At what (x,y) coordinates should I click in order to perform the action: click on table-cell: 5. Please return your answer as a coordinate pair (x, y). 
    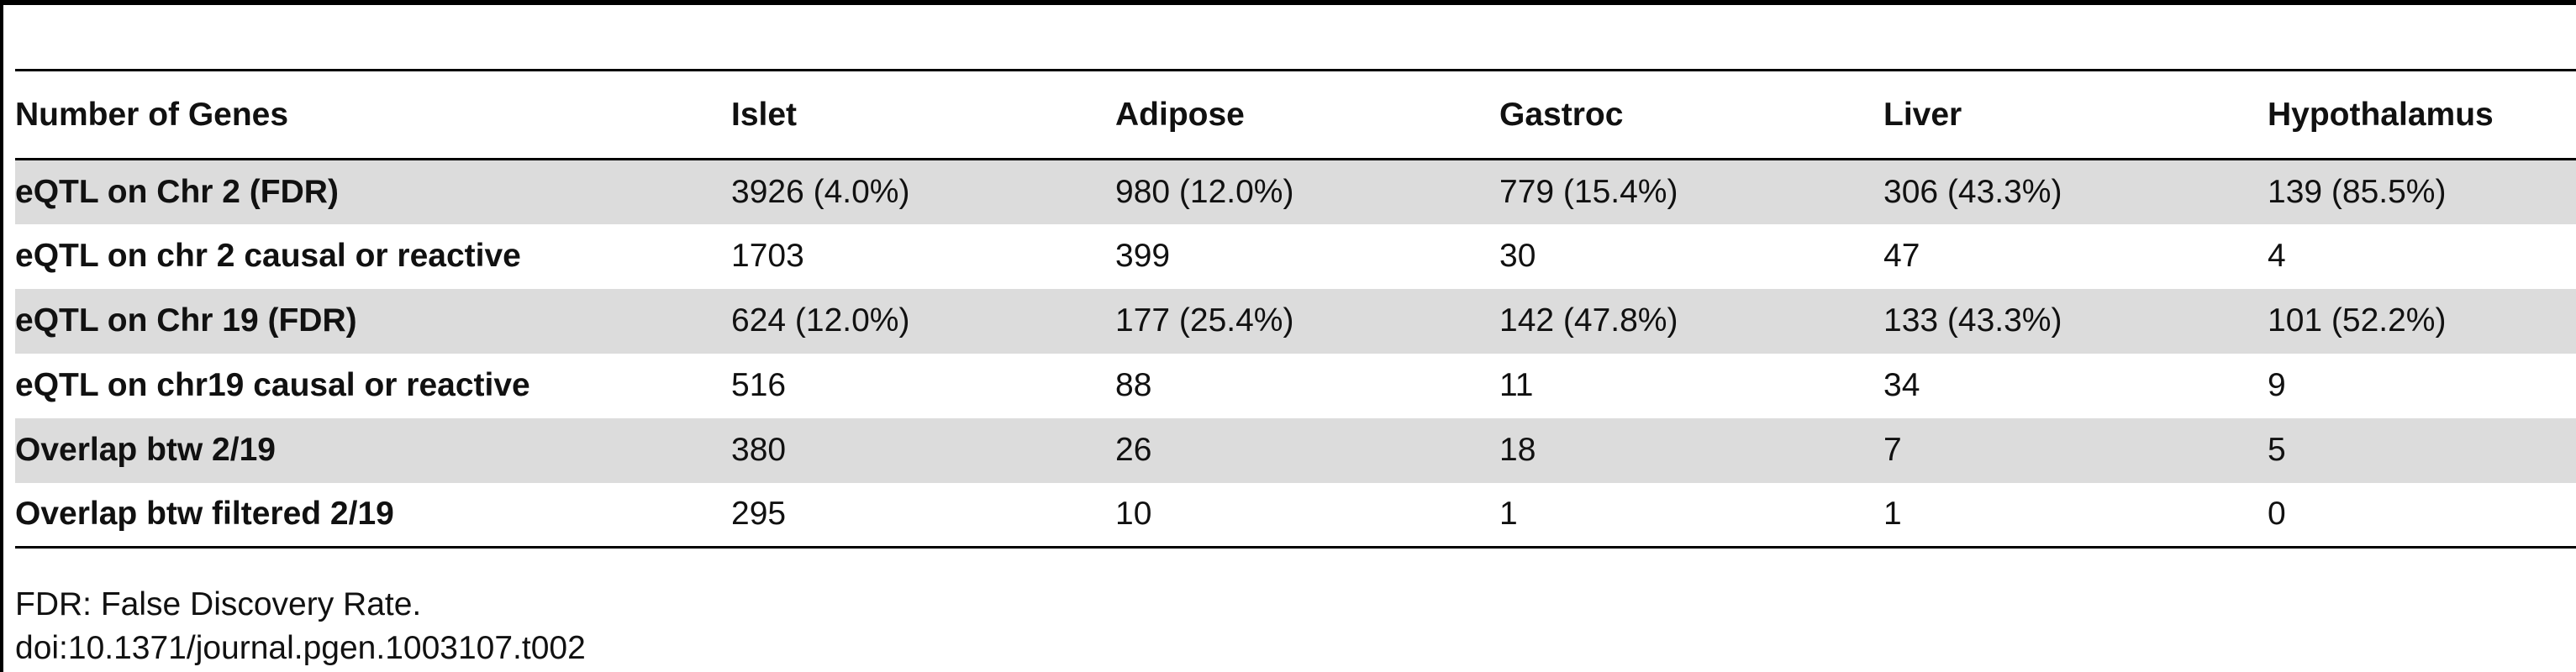
    Looking at the image, I should click on (2277, 450).